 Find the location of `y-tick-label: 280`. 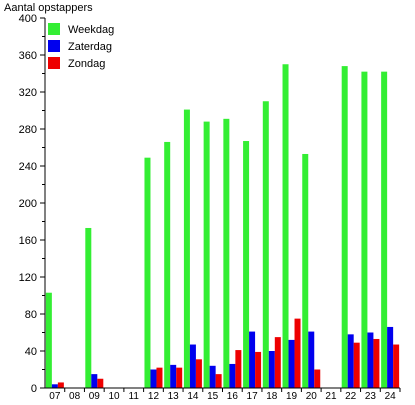

y-tick-label: 280 is located at coordinates (28, 130).